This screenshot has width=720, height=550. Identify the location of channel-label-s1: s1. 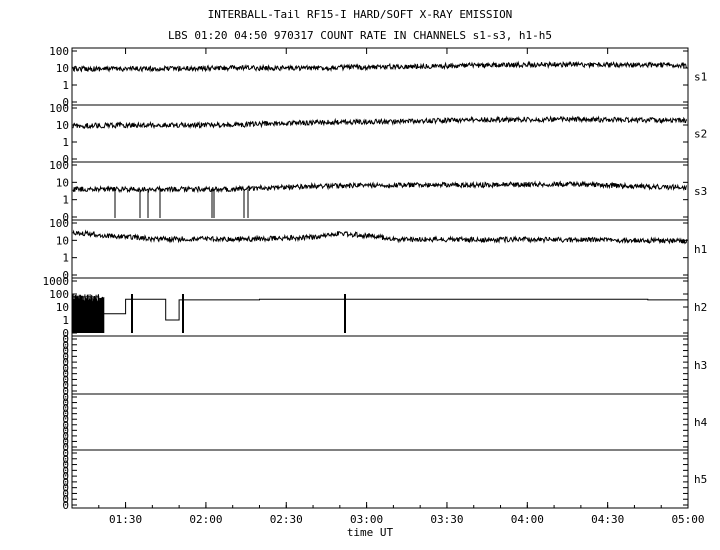
(700, 77).